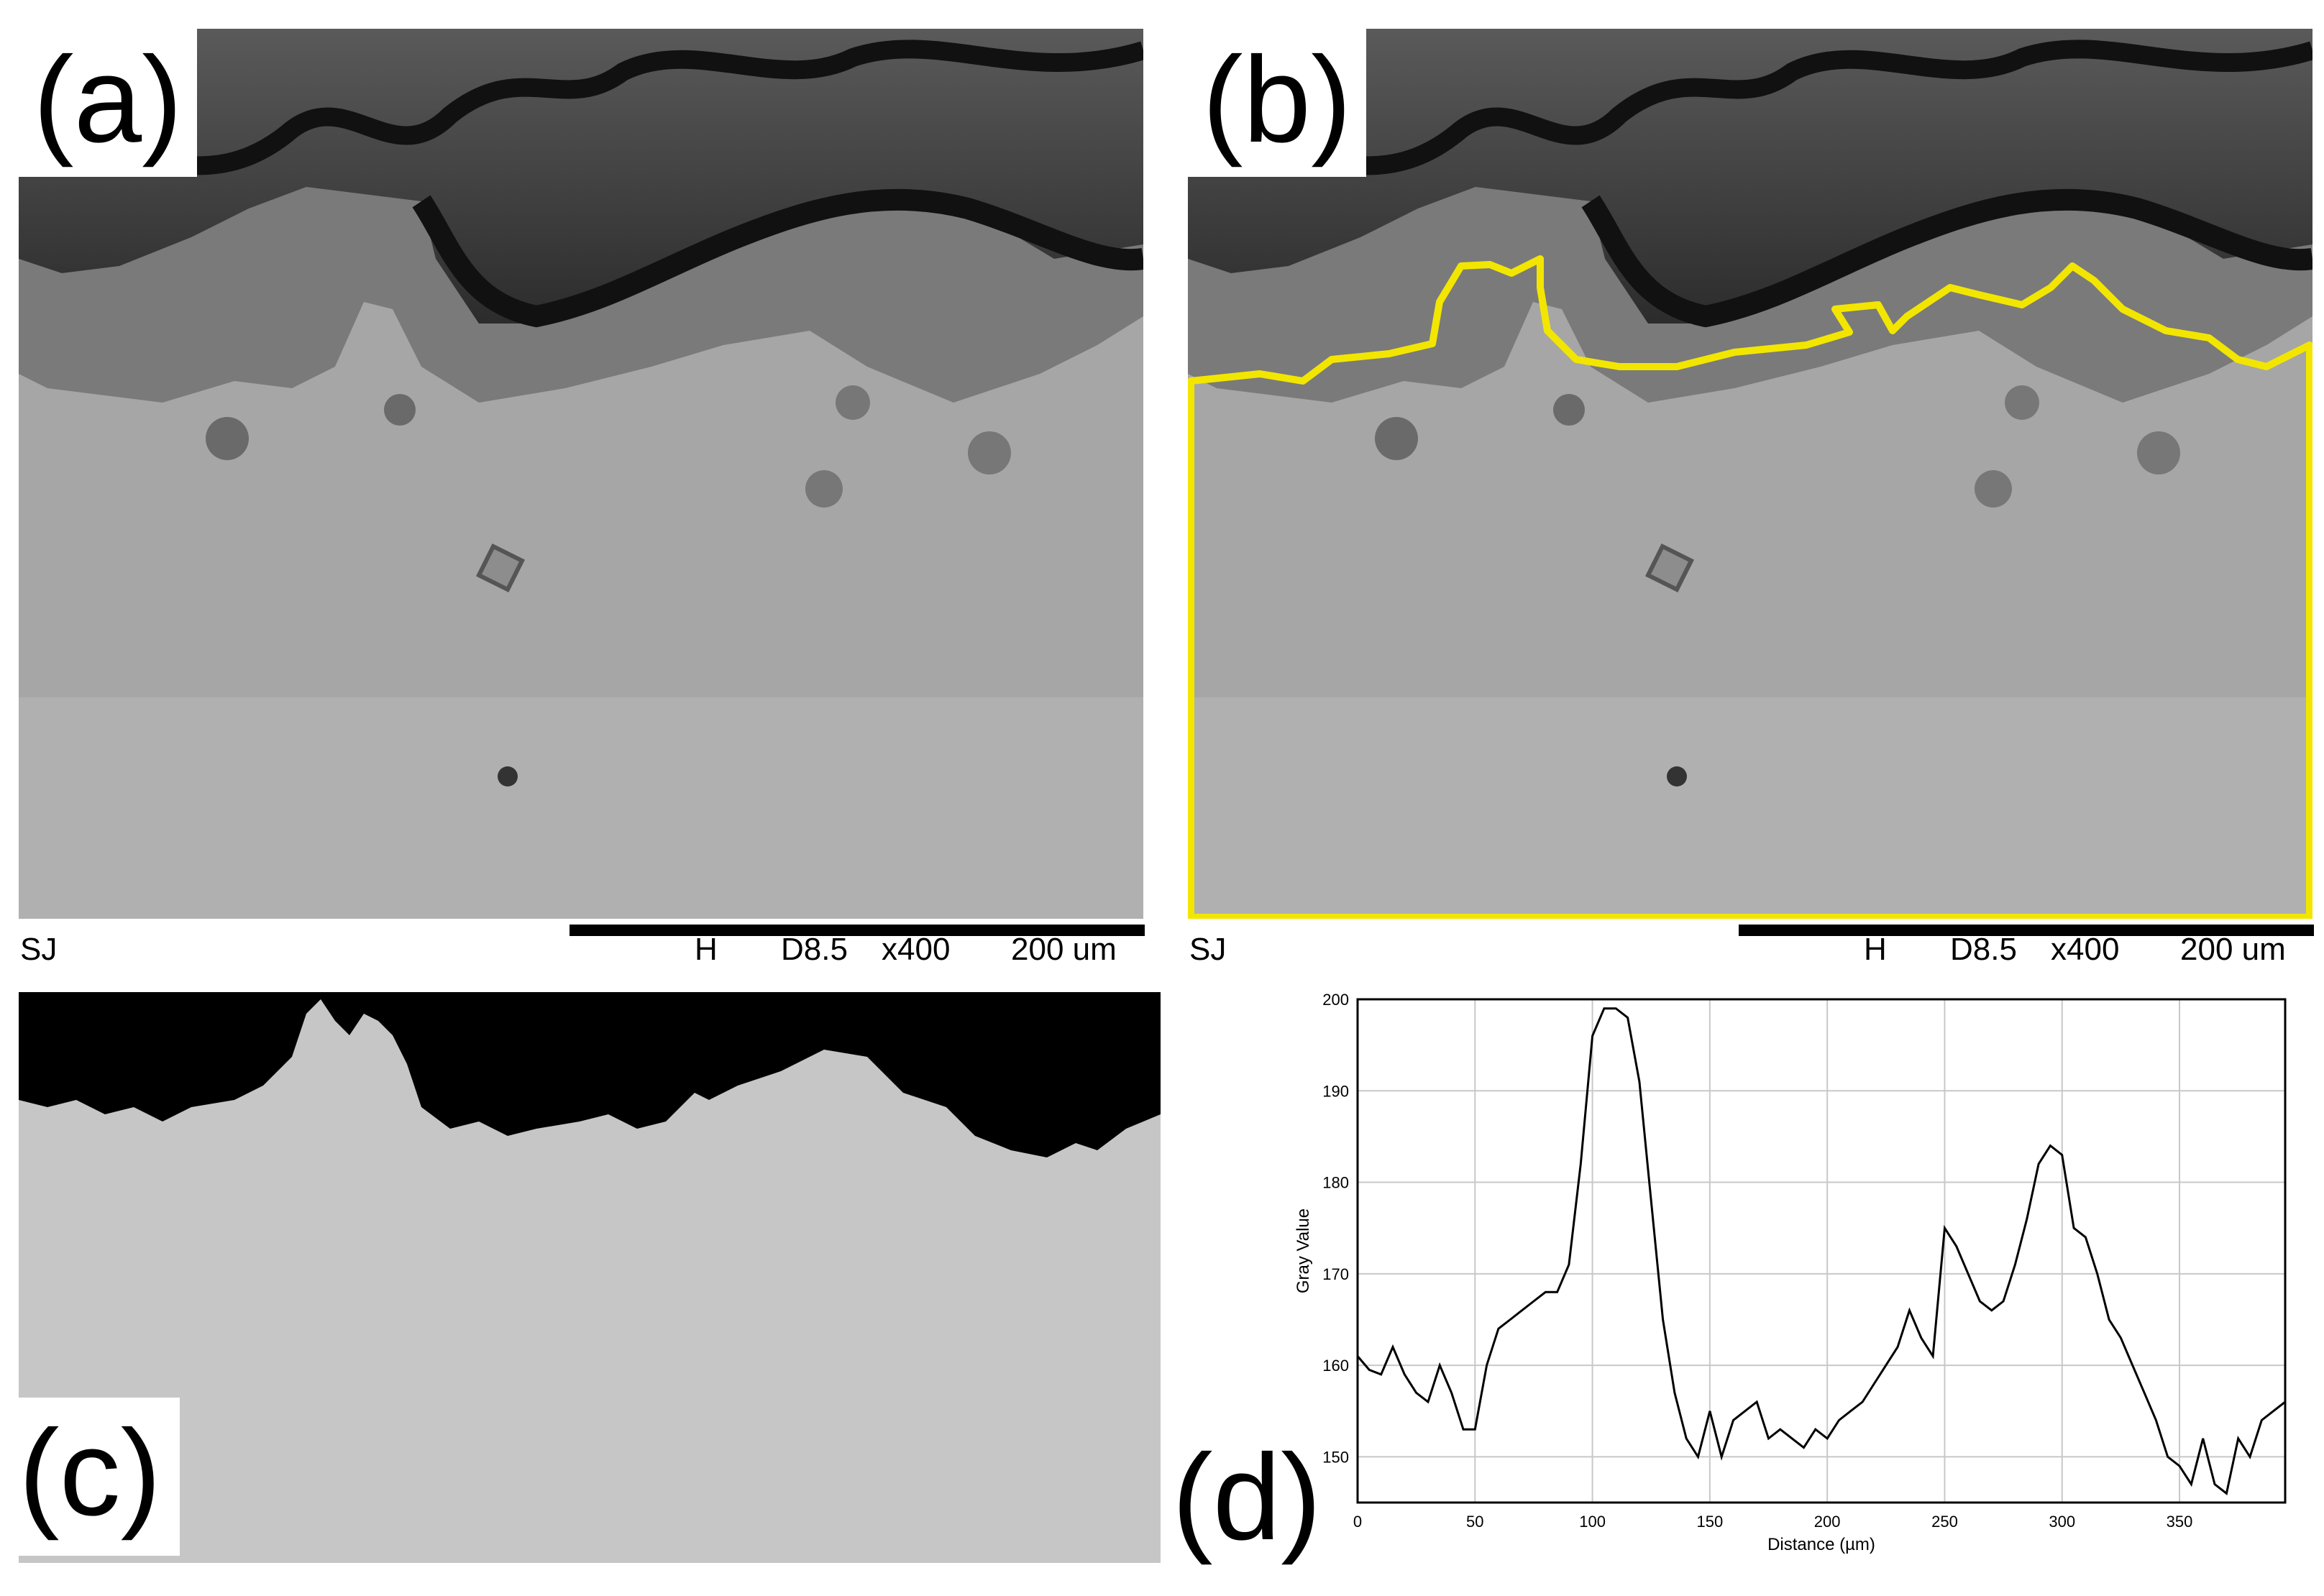  I want to click on series-line, so click(1821, 1251).